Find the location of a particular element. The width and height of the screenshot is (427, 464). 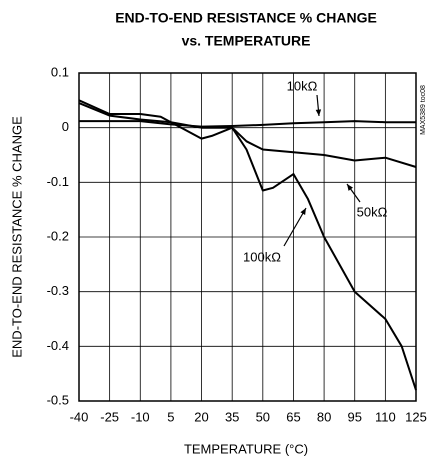

y-tick-label: 0 is located at coordinates (65, 126).